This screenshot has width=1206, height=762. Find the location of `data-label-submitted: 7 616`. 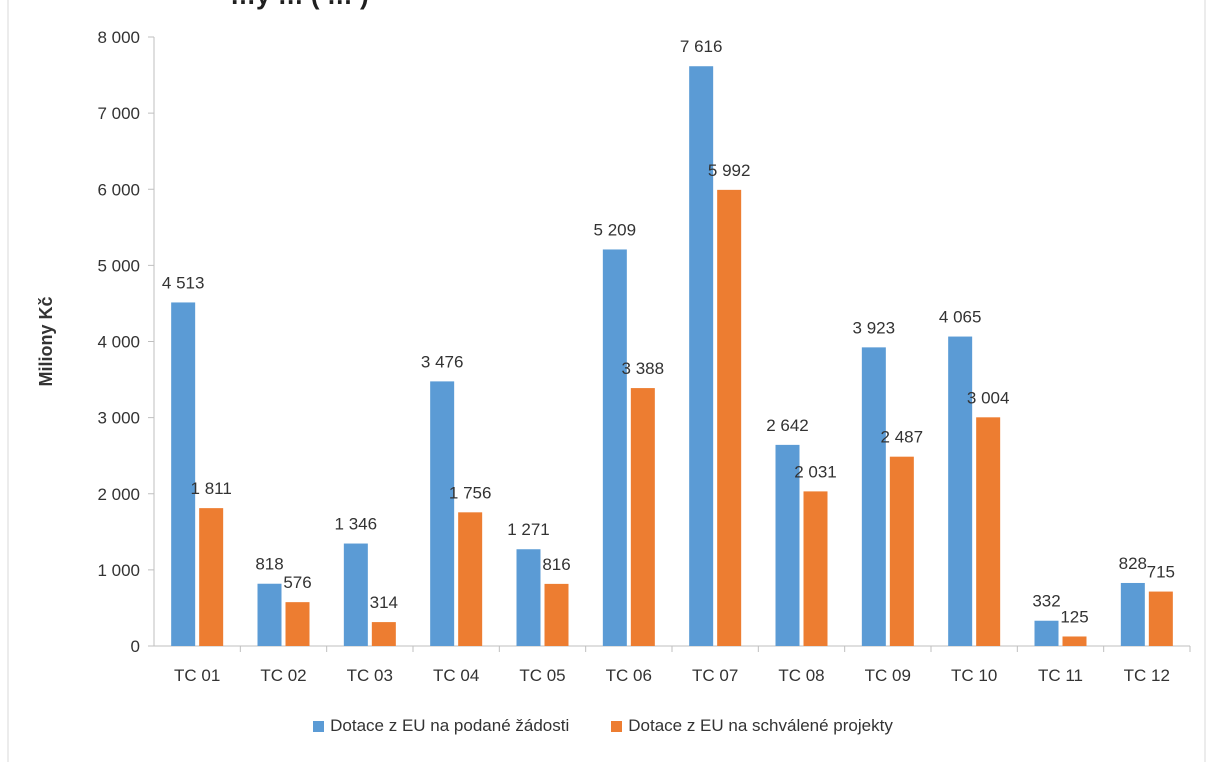

data-label-submitted: 7 616 is located at coordinates (701, 46).